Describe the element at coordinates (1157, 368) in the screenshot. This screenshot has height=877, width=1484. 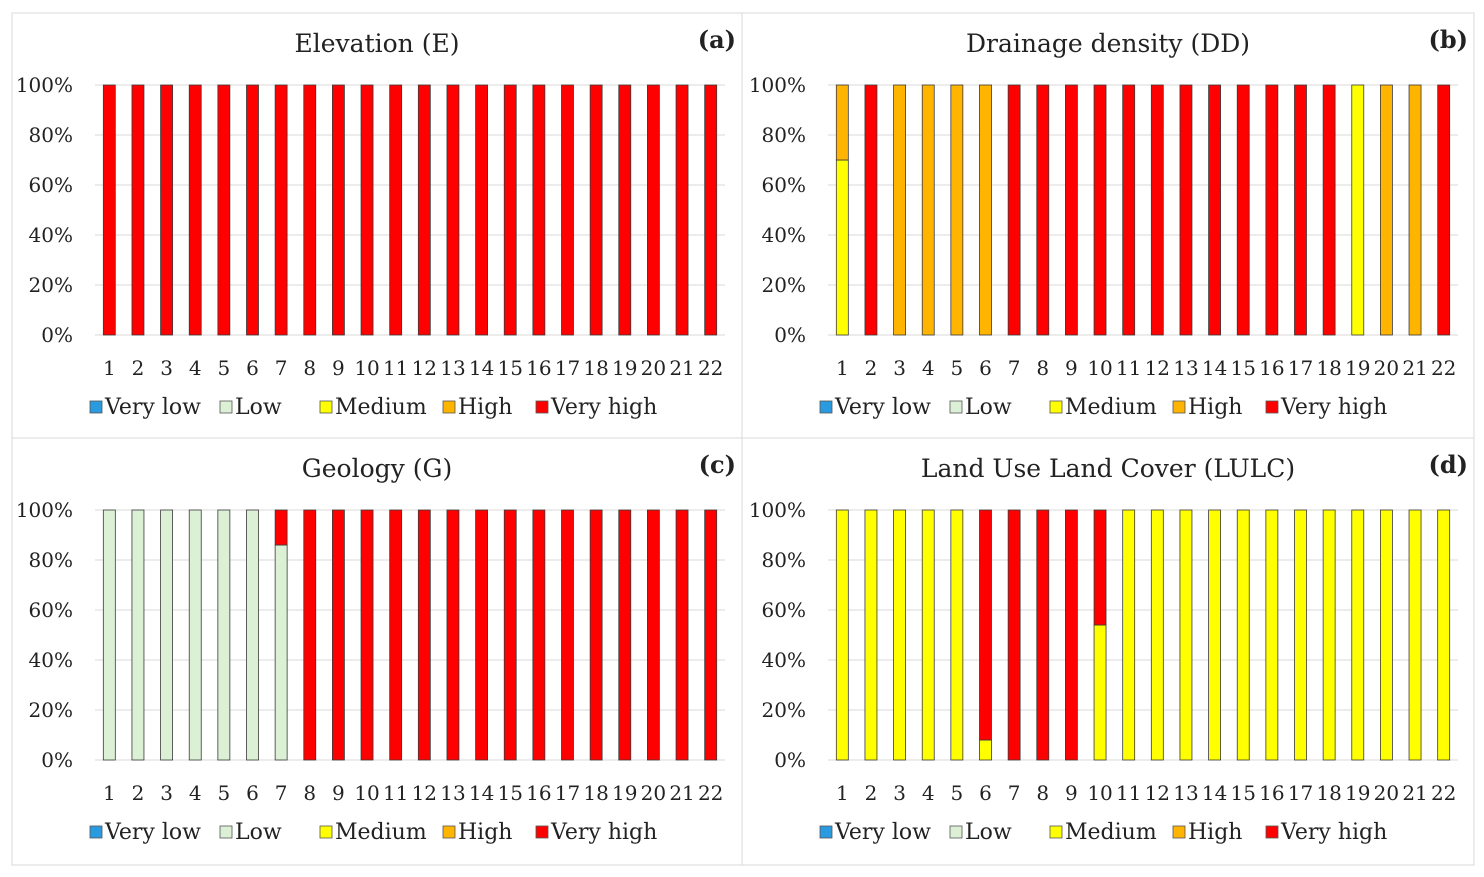
I see `x-tick-label: 12` at that location.